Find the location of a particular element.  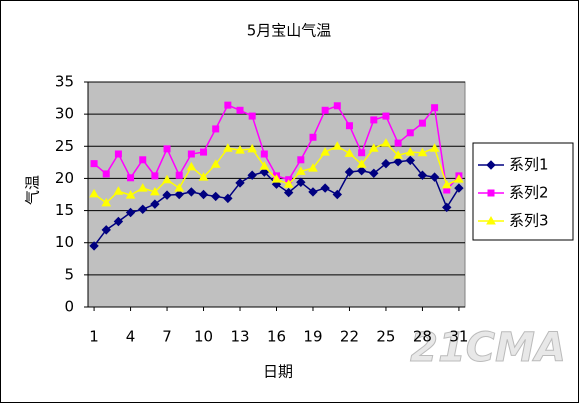

y-tick-label: 5 is located at coordinates (69, 274).